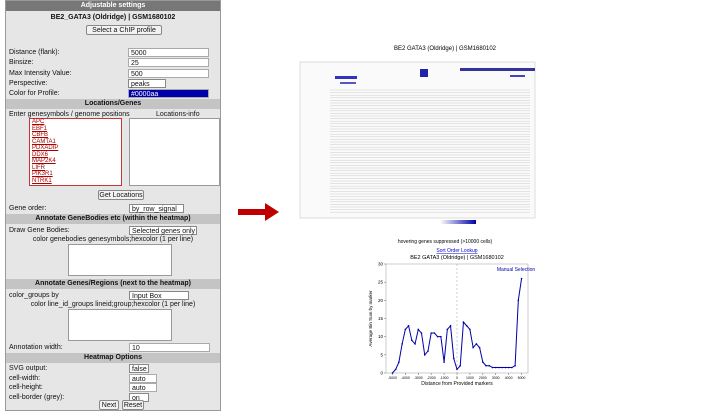 This screenshot has width=720, height=416. What do you see at coordinates (381, 282) in the screenshot?
I see `y-tick-label: 25` at bounding box center [381, 282].